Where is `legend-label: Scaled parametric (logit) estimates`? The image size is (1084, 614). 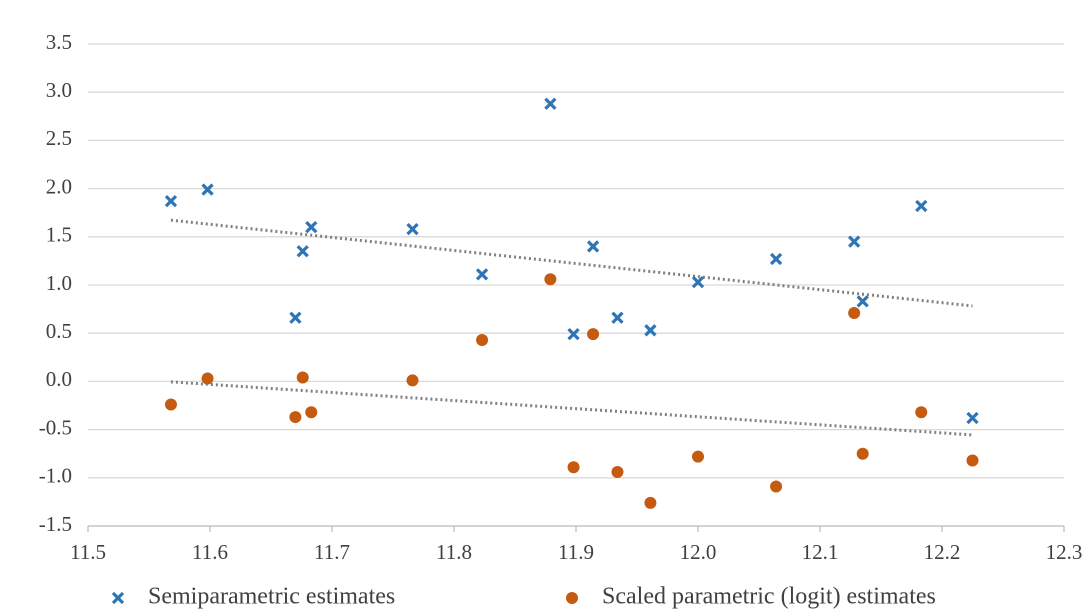
legend-label: Scaled parametric (logit) estimates is located at coordinates (769, 597).